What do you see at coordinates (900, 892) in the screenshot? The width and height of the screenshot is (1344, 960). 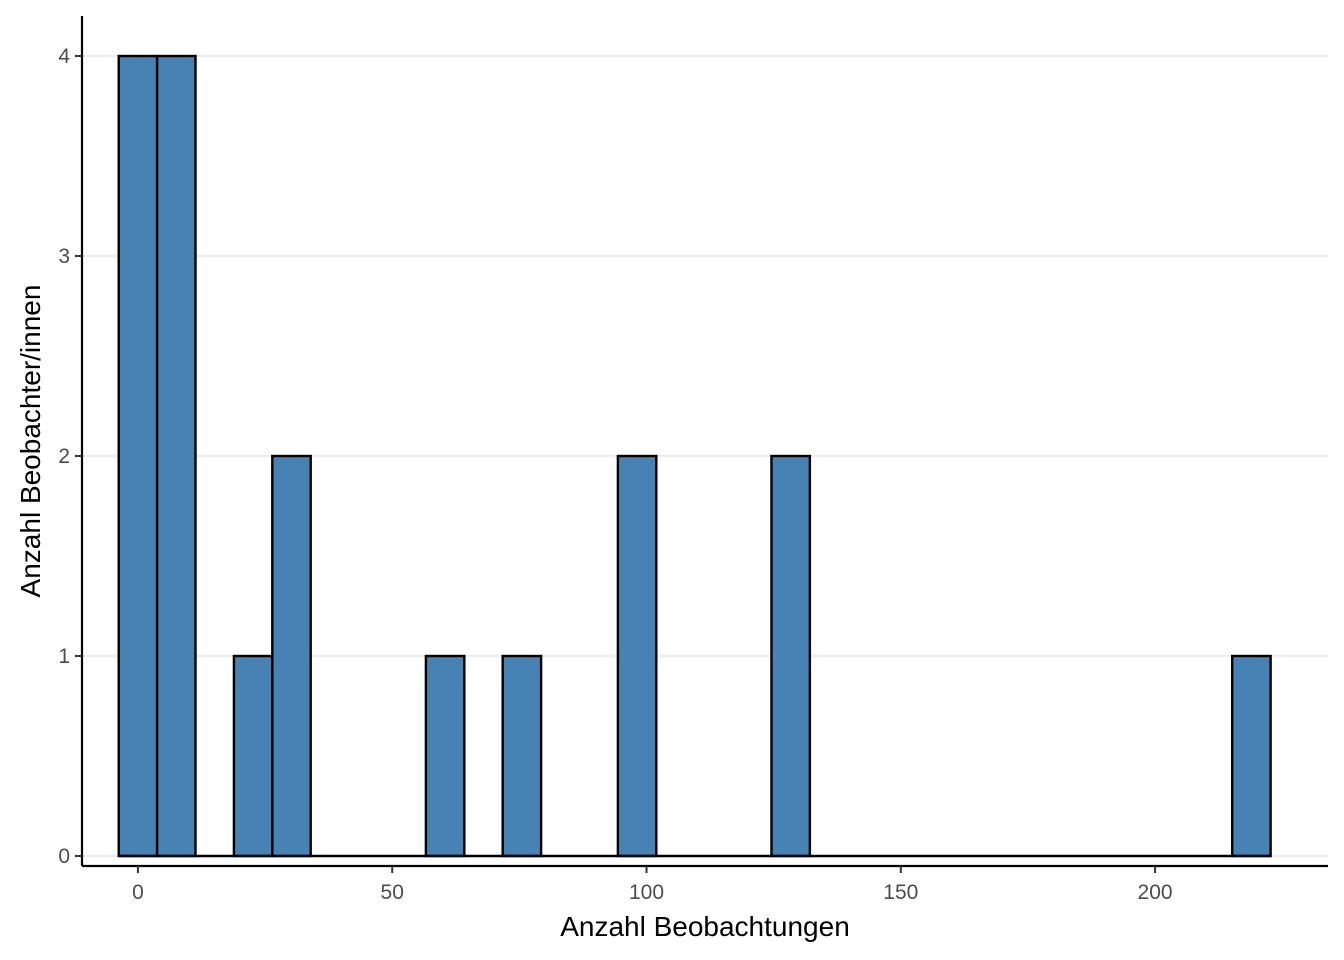 I see `x-tick-label: 150` at bounding box center [900, 892].